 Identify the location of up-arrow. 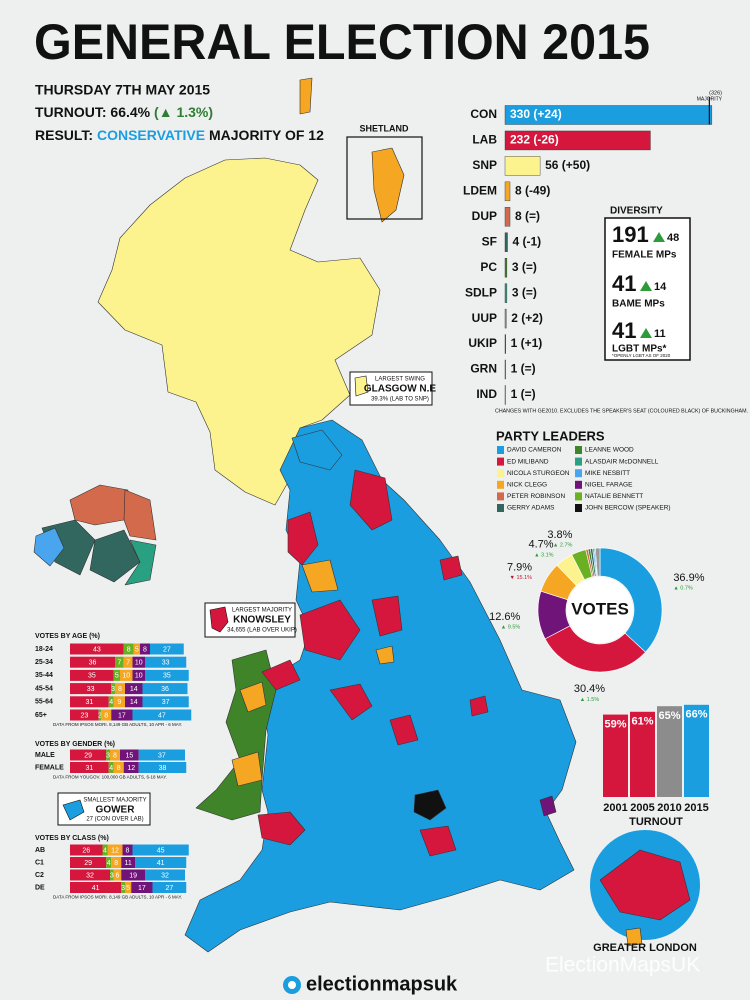
(646, 333).